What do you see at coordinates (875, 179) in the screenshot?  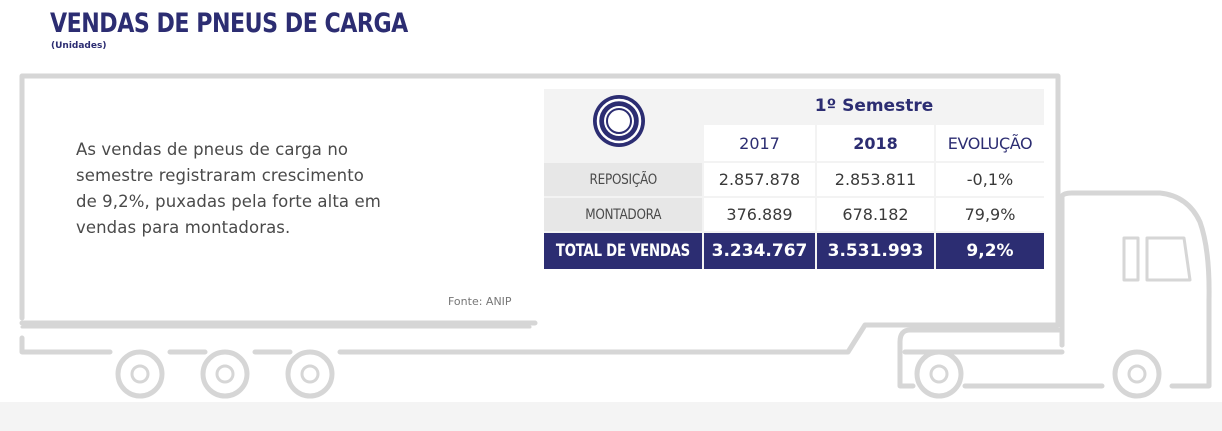 I see `table-cell: 2.853.811` at bounding box center [875, 179].